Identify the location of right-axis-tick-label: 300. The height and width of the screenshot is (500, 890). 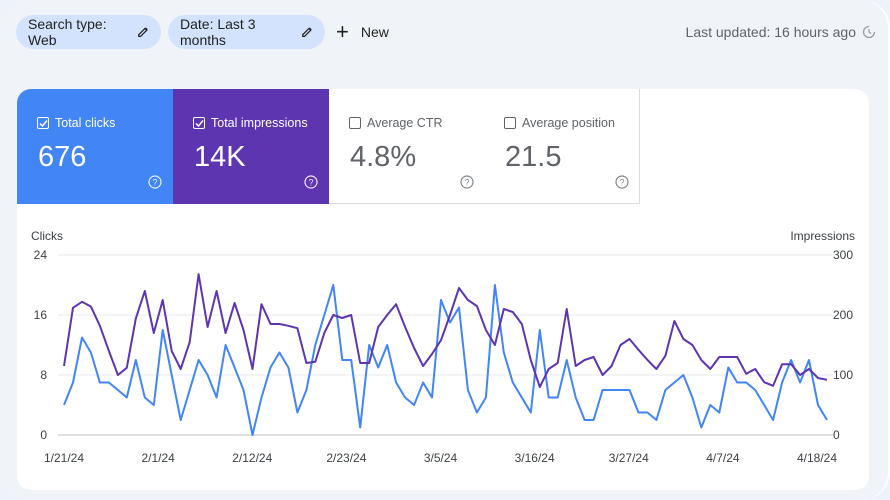
(843, 255).